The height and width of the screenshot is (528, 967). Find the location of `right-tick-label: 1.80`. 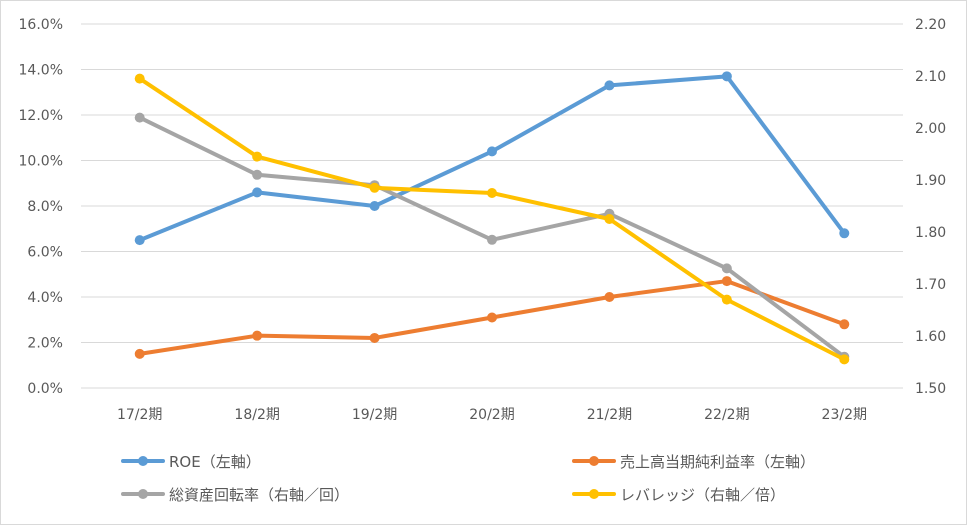

right-tick-label: 1.80 is located at coordinates (930, 233).